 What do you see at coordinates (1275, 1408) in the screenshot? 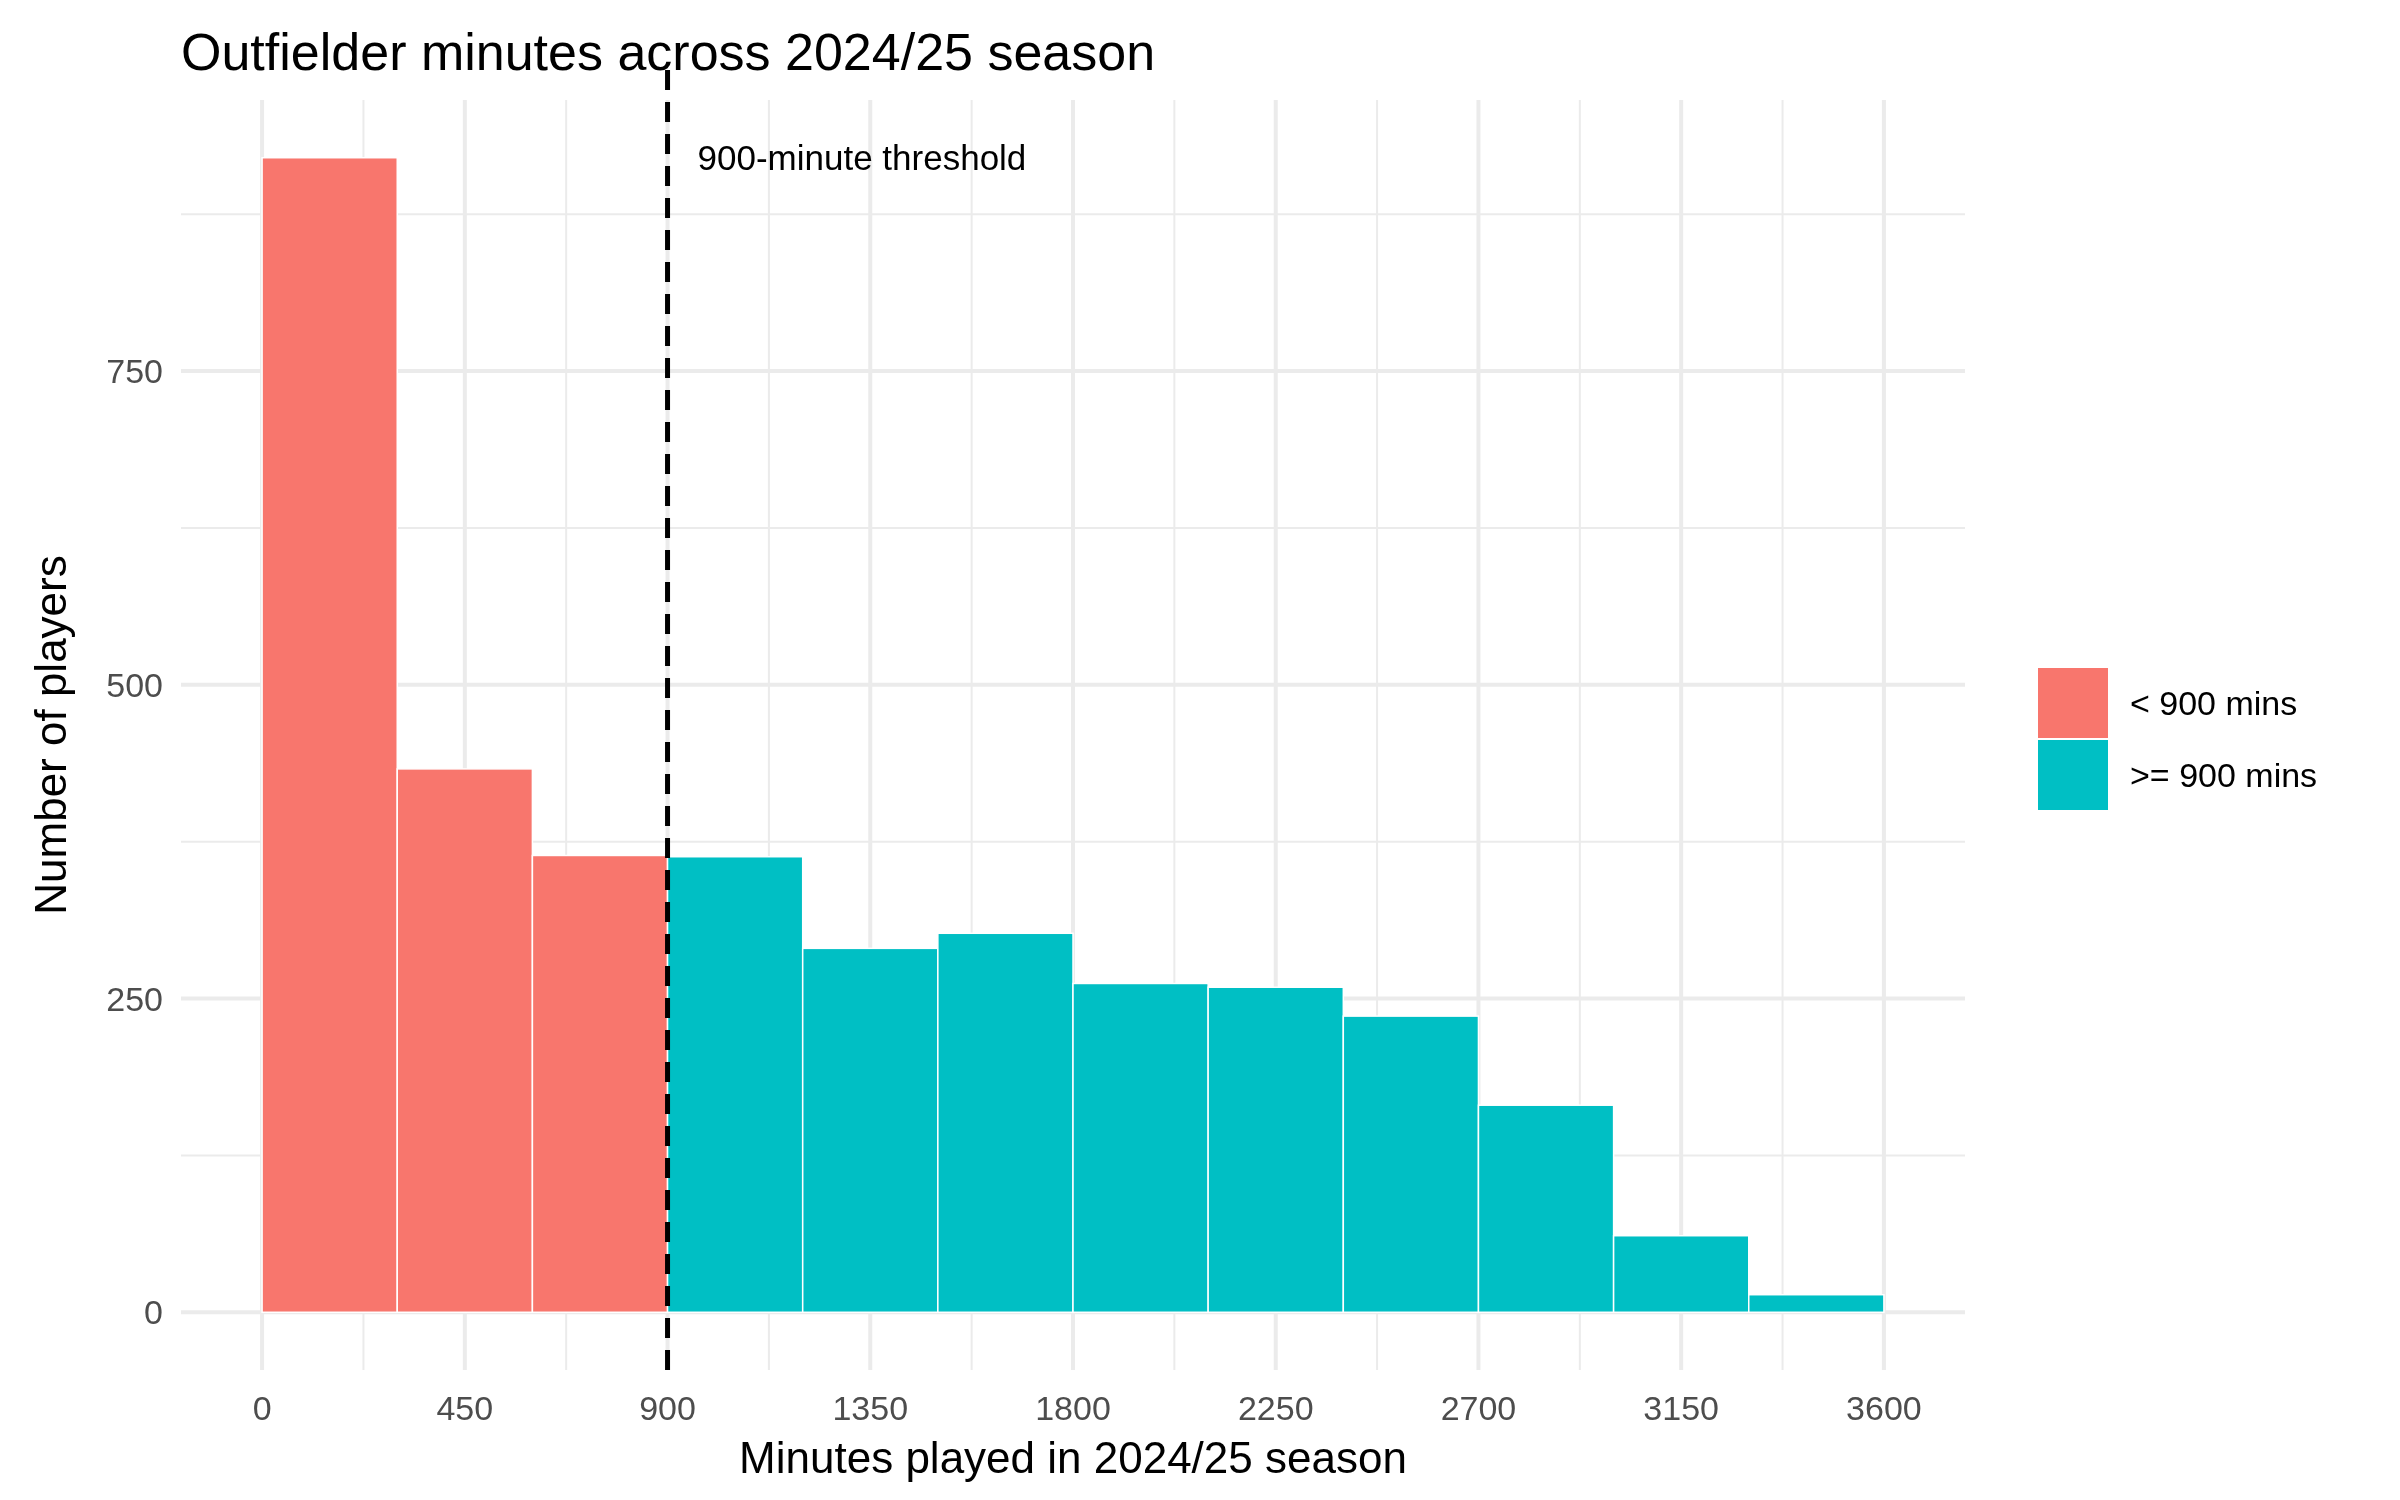
I see `x-tick-label: 2250` at bounding box center [1275, 1408].